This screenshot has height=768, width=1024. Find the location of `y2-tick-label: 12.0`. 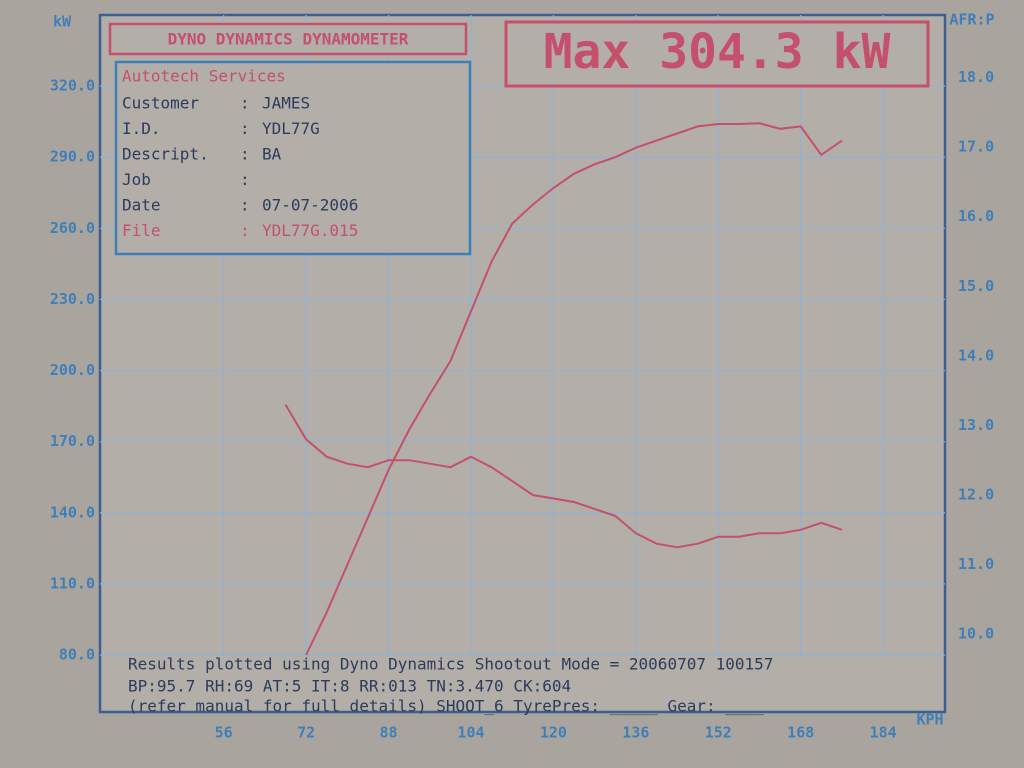

y2-tick-label: 12.0 is located at coordinates (976, 495).